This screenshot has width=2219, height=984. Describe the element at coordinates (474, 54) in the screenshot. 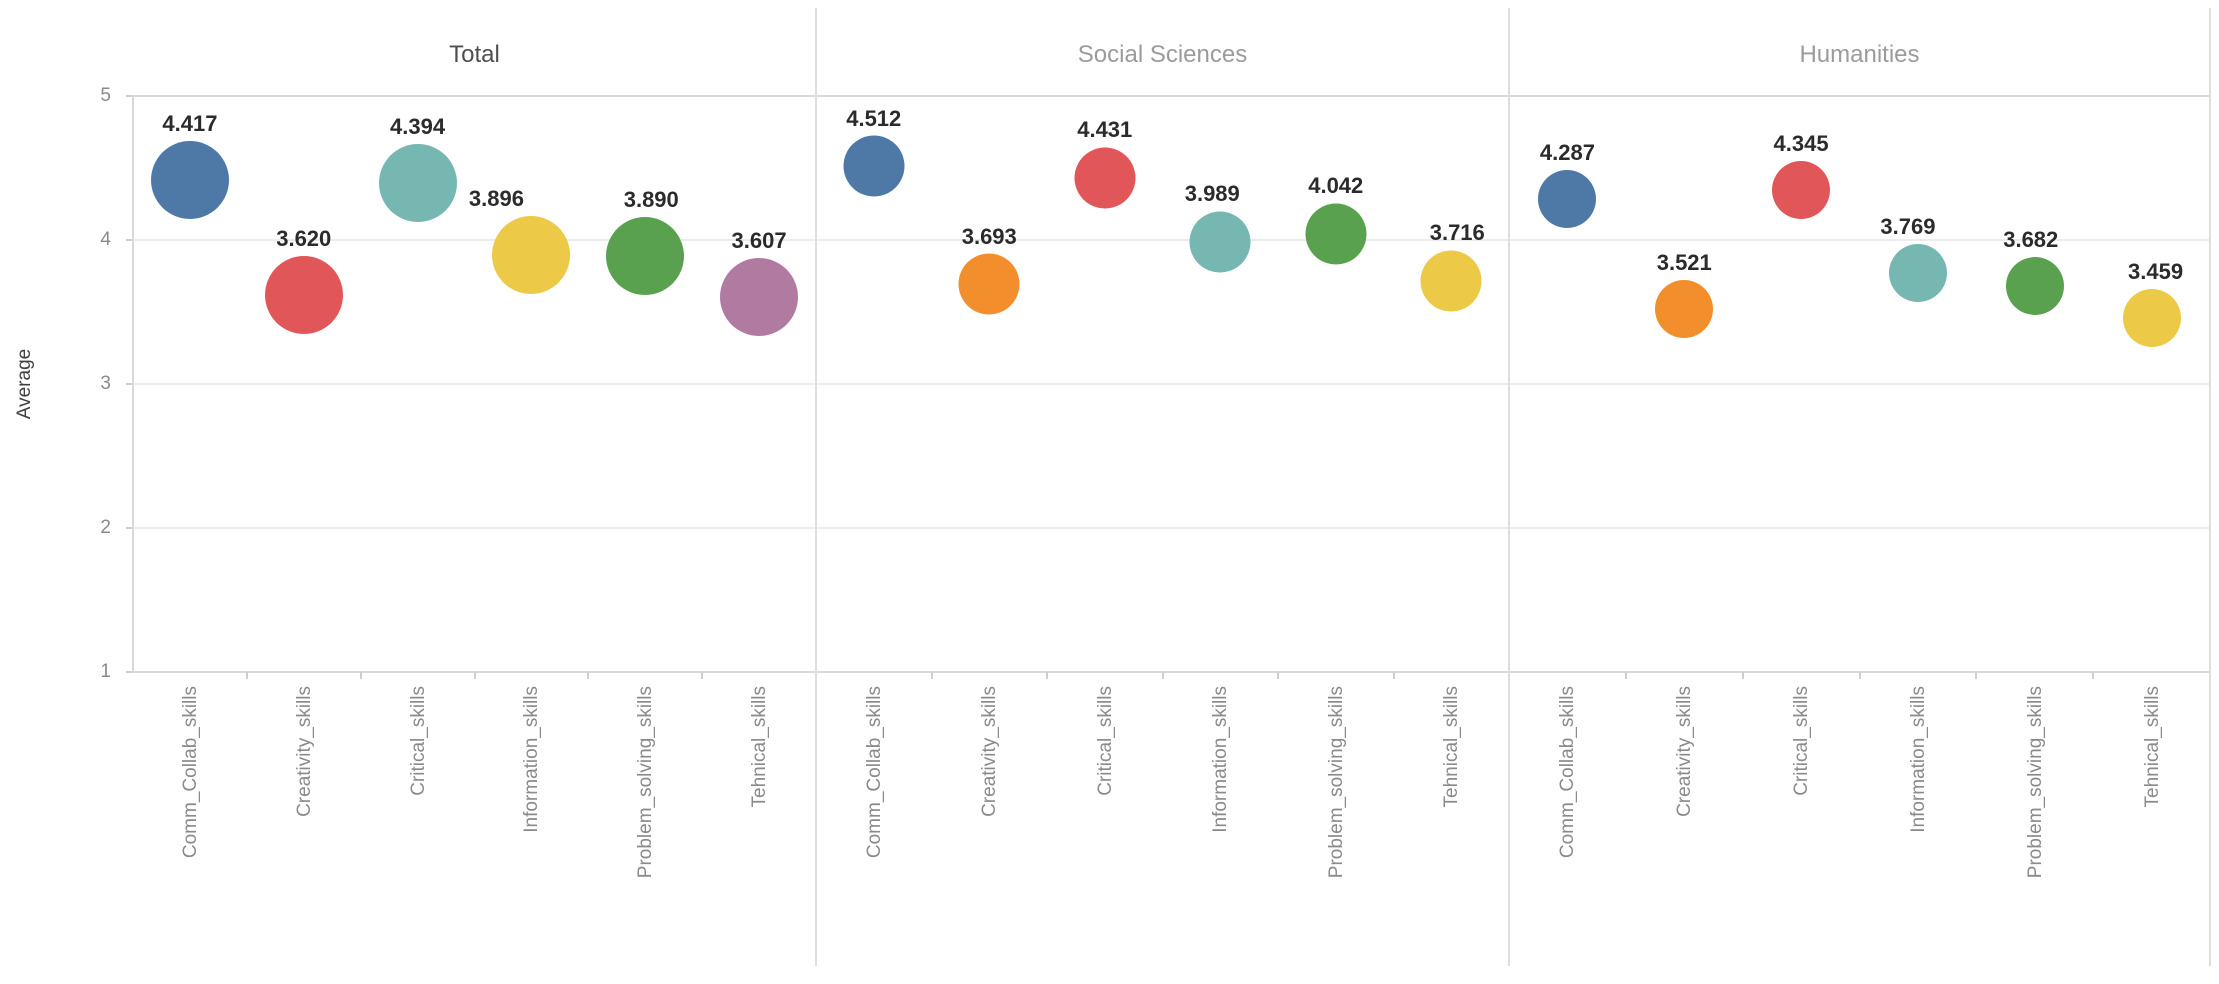

I see `panel-header-total: Total` at that location.